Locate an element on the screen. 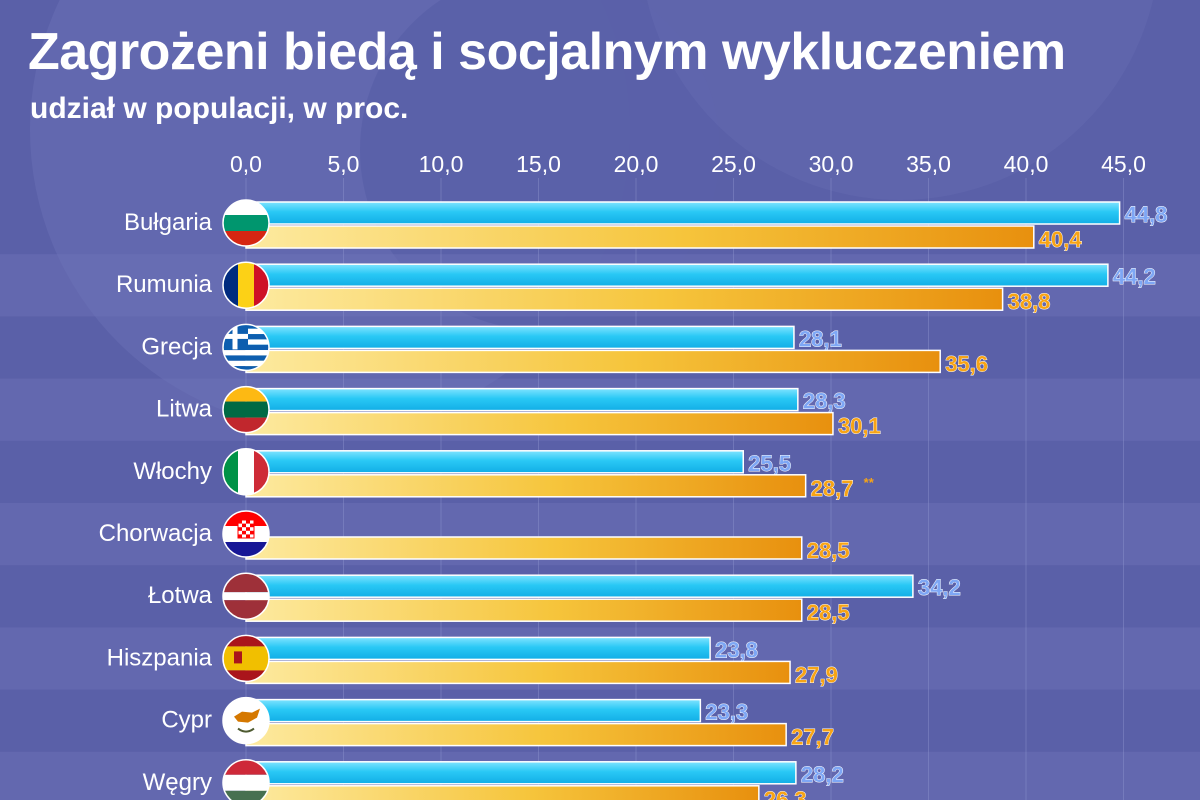 The height and width of the screenshot is (800, 1200). lithuania-flag is located at coordinates (246, 409).